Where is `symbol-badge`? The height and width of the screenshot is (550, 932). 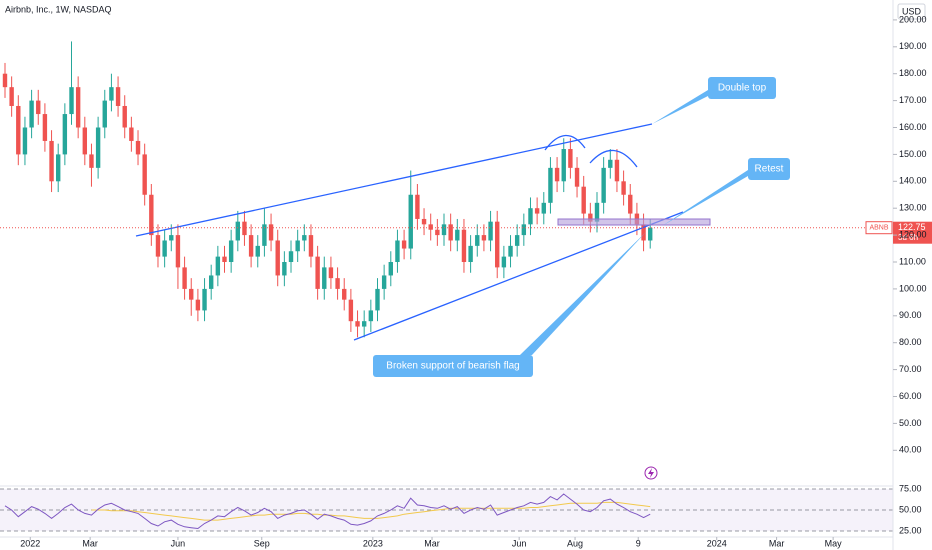 symbol-badge is located at coordinates (879, 228).